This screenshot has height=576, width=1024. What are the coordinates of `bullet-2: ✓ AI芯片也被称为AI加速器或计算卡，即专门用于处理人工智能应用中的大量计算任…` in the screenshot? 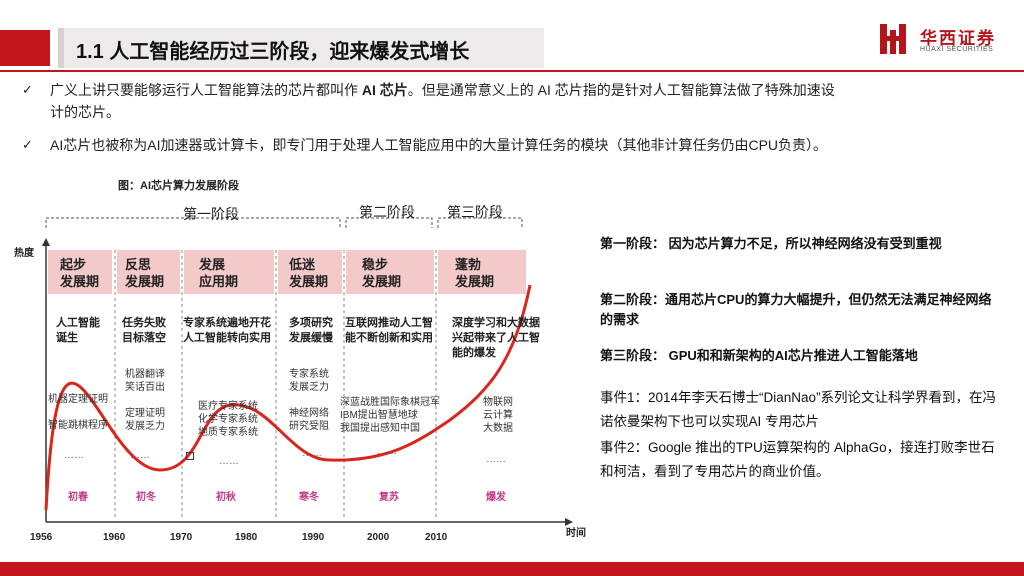 It's located at (512, 145).